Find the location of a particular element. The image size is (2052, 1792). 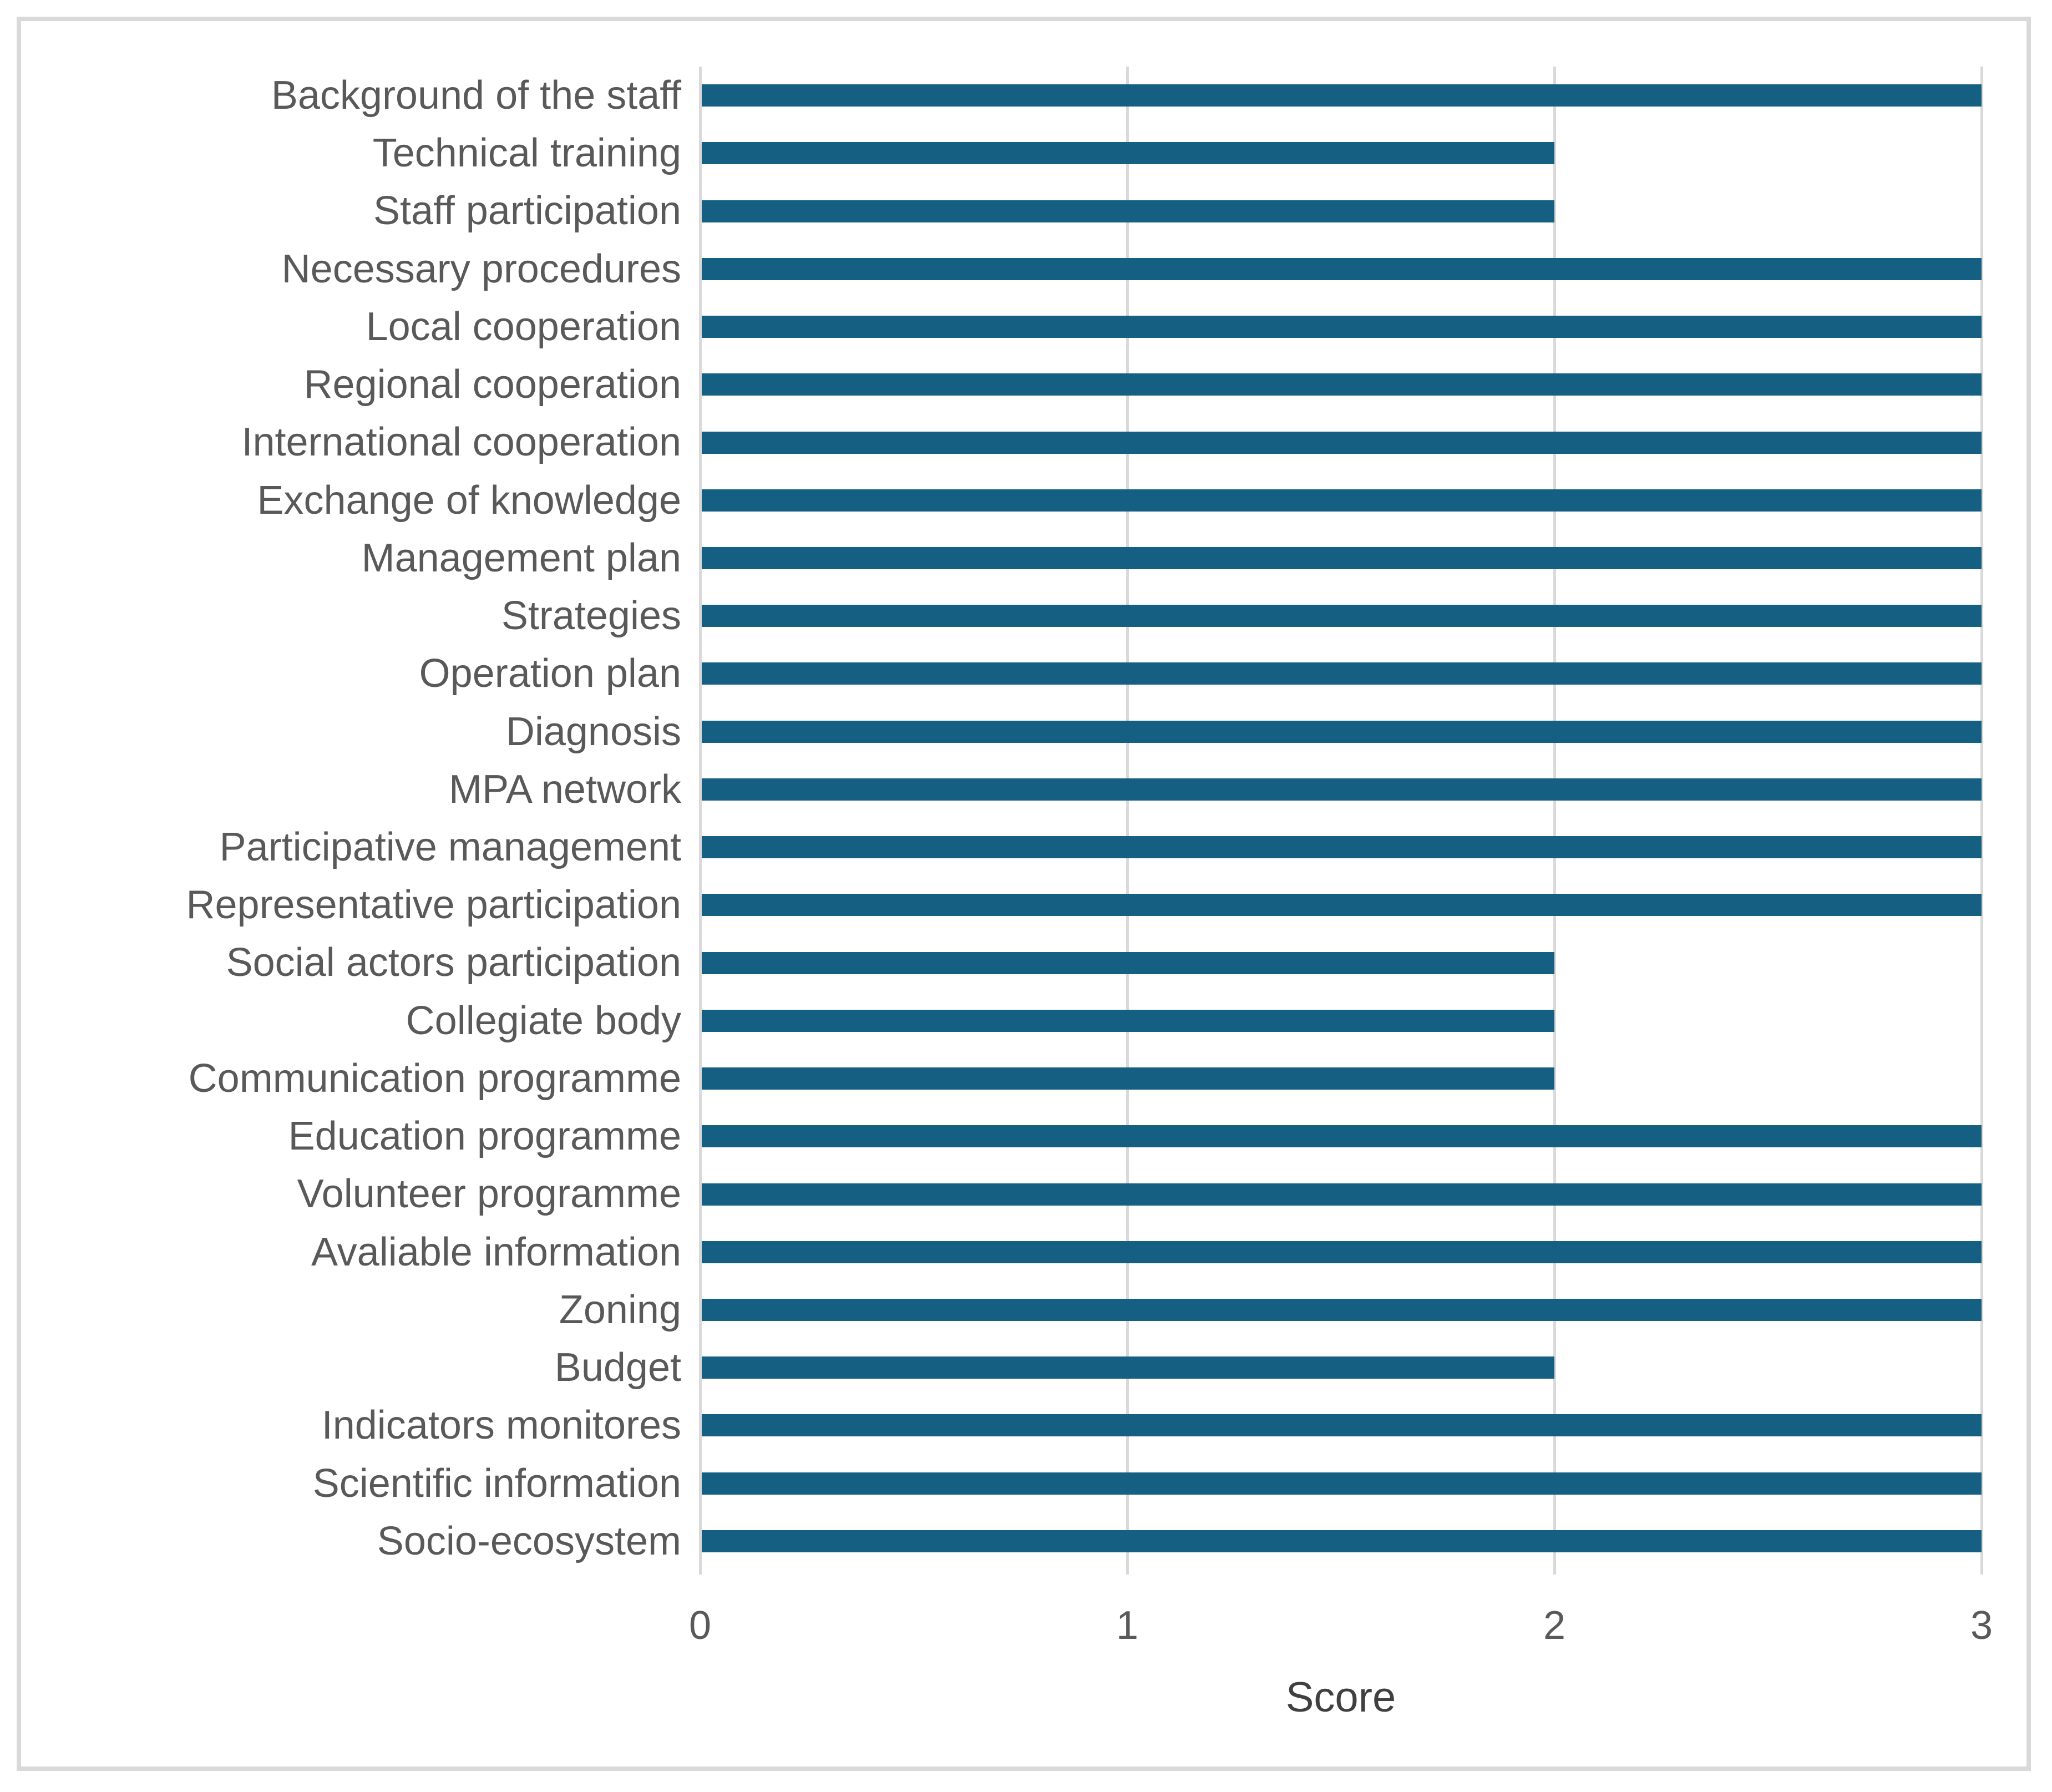

category-label: Operation plan is located at coordinates (550, 673).